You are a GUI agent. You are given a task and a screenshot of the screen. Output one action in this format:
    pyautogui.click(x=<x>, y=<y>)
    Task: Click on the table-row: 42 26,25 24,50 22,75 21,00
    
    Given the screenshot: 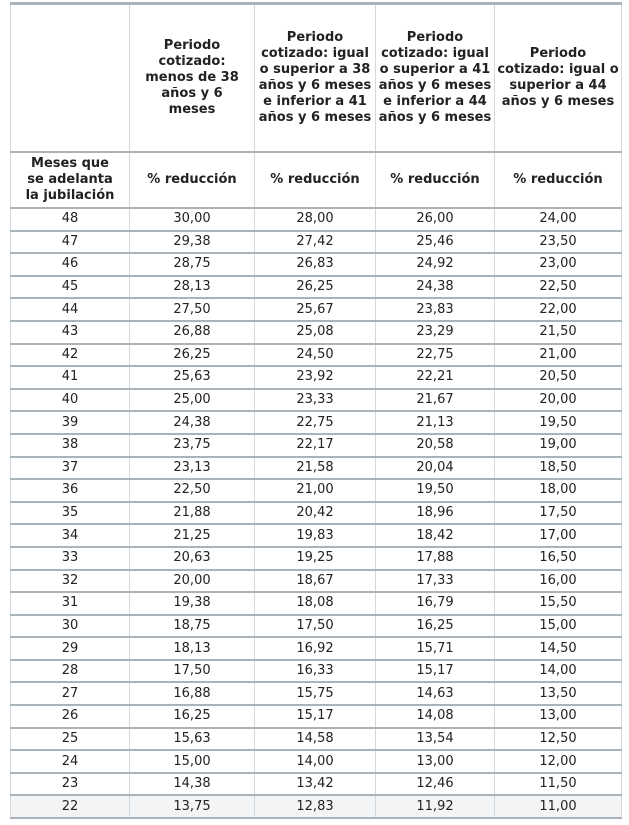 What is the action you would take?
    pyautogui.click(x=316, y=355)
    